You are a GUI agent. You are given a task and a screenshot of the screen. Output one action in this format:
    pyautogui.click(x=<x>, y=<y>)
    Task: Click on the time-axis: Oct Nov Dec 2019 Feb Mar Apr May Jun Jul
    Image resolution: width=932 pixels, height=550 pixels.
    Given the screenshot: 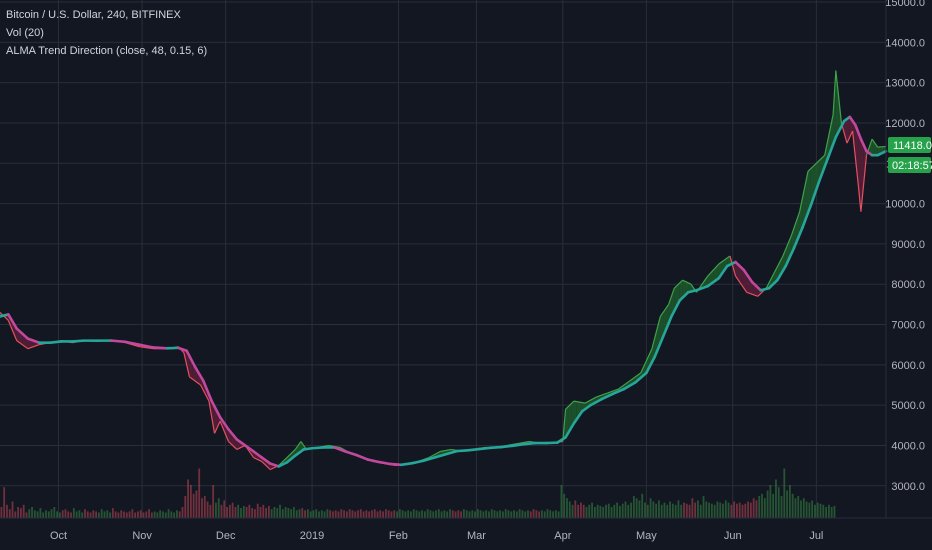 What is the action you would take?
    pyautogui.click(x=436, y=536)
    